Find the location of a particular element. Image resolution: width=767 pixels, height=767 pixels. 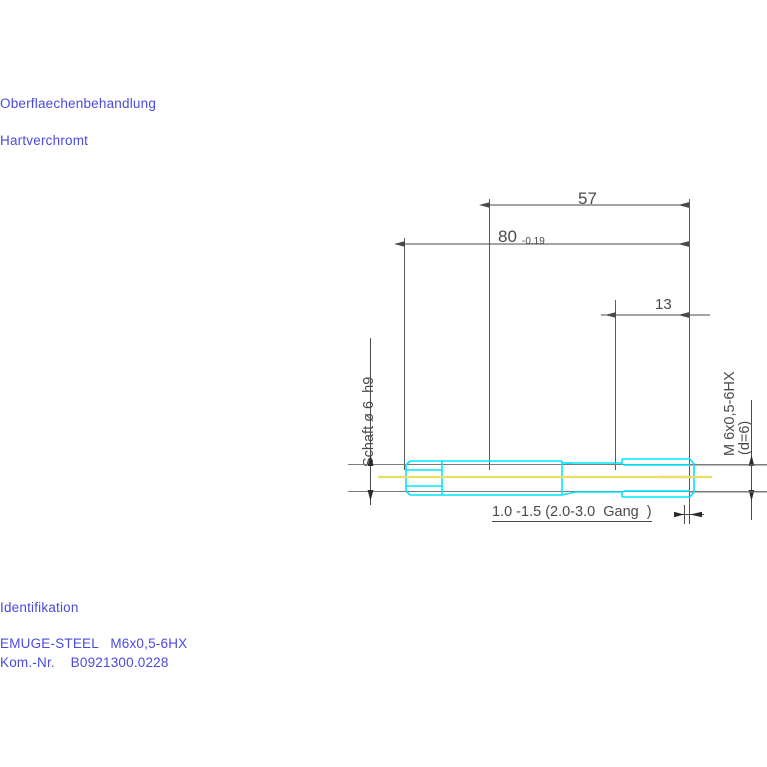

surface-treatment-heading: Oberflaechenbehandlung is located at coordinates (78, 103).